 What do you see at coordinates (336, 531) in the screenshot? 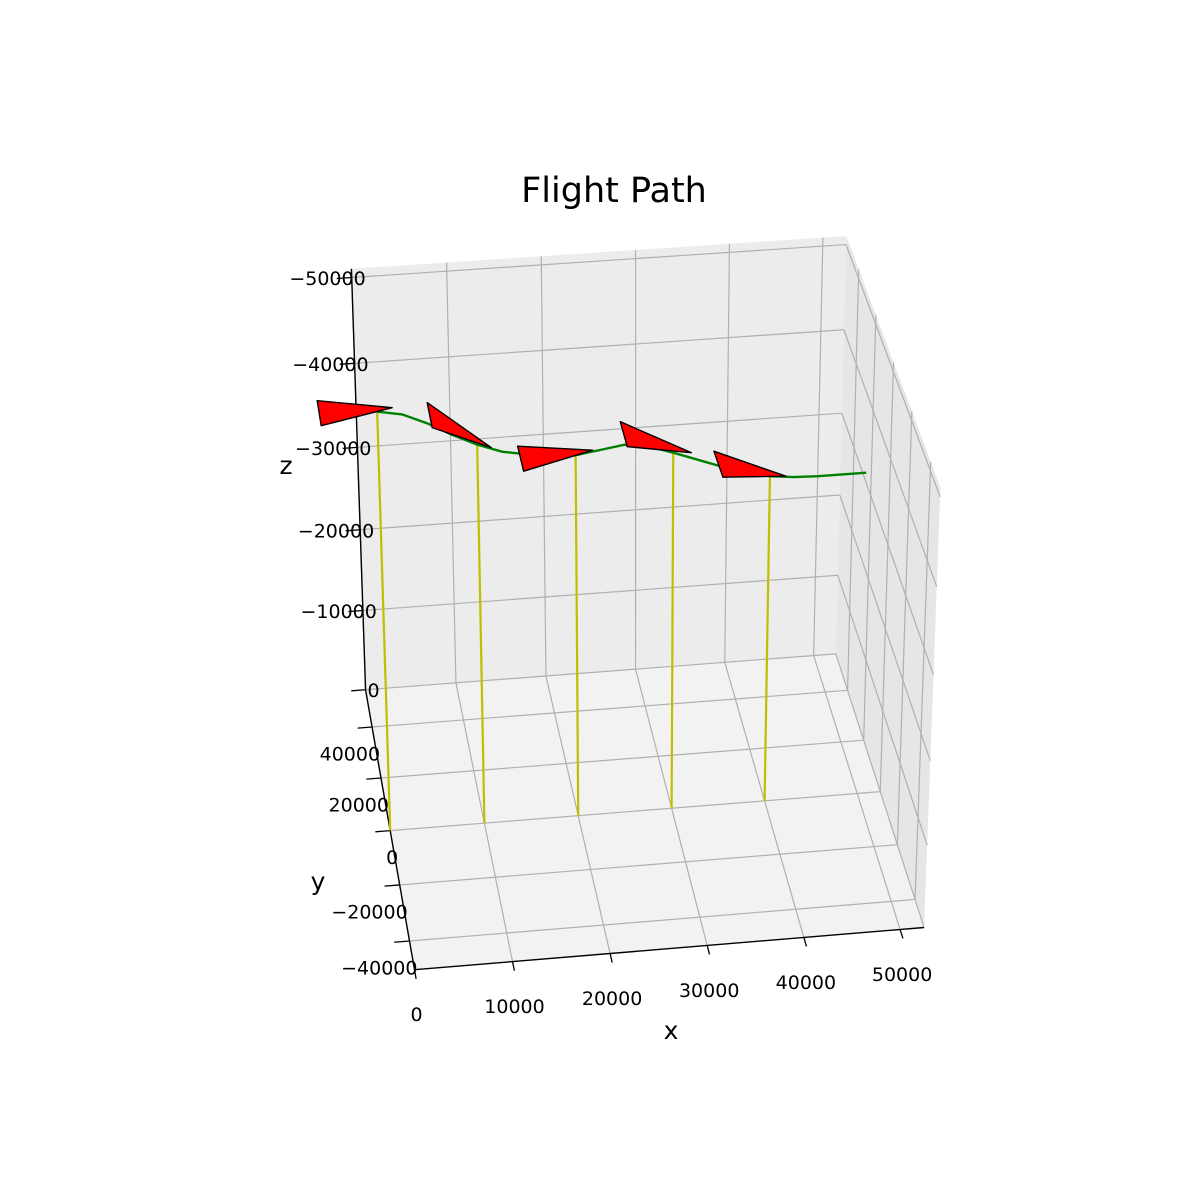
I see `z-tick-label: −20000` at bounding box center [336, 531].